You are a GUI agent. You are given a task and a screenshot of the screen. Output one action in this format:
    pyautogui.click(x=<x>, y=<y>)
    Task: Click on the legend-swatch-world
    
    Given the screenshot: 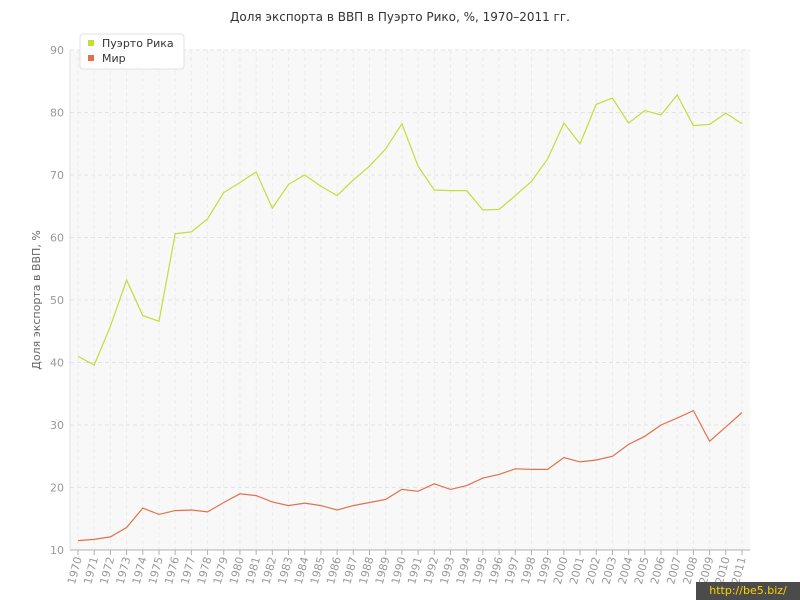 What is the action you would take?
    pyautogui.click(x=91, y=58)
    